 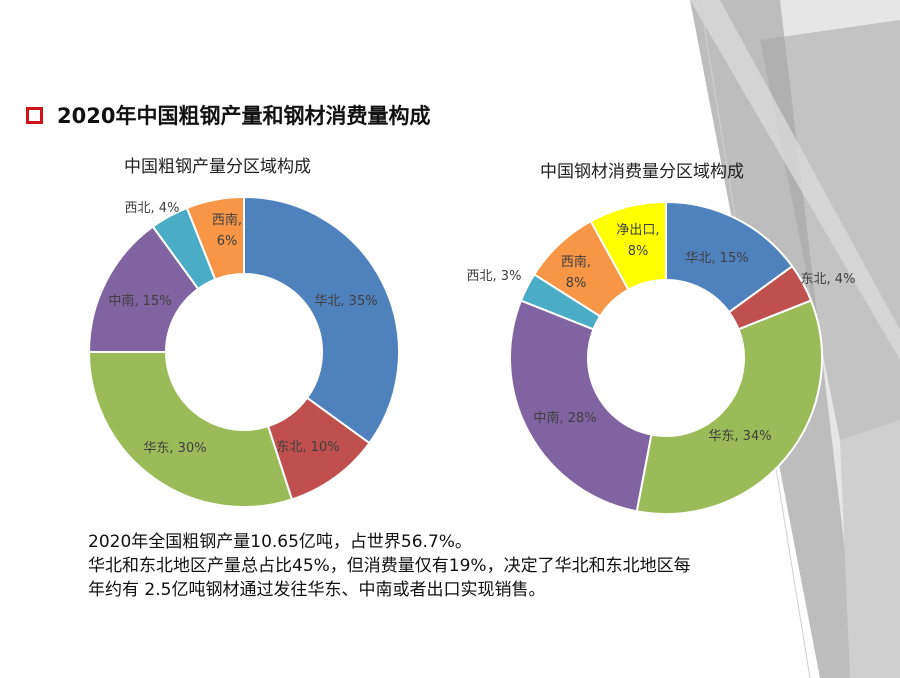 I want to click on slide-title: 2020年中国粗钢产量和钢材消费量构成, so click(x=228, y=115).